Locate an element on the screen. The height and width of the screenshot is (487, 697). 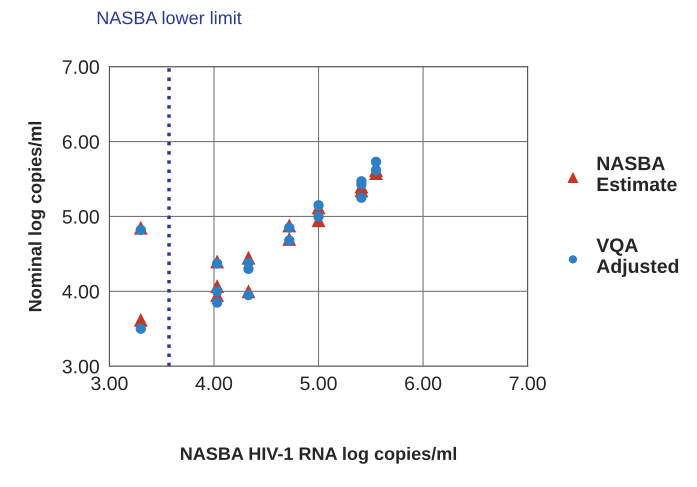
y-tick-label: 4.00 is located at coordinates (80, 291).